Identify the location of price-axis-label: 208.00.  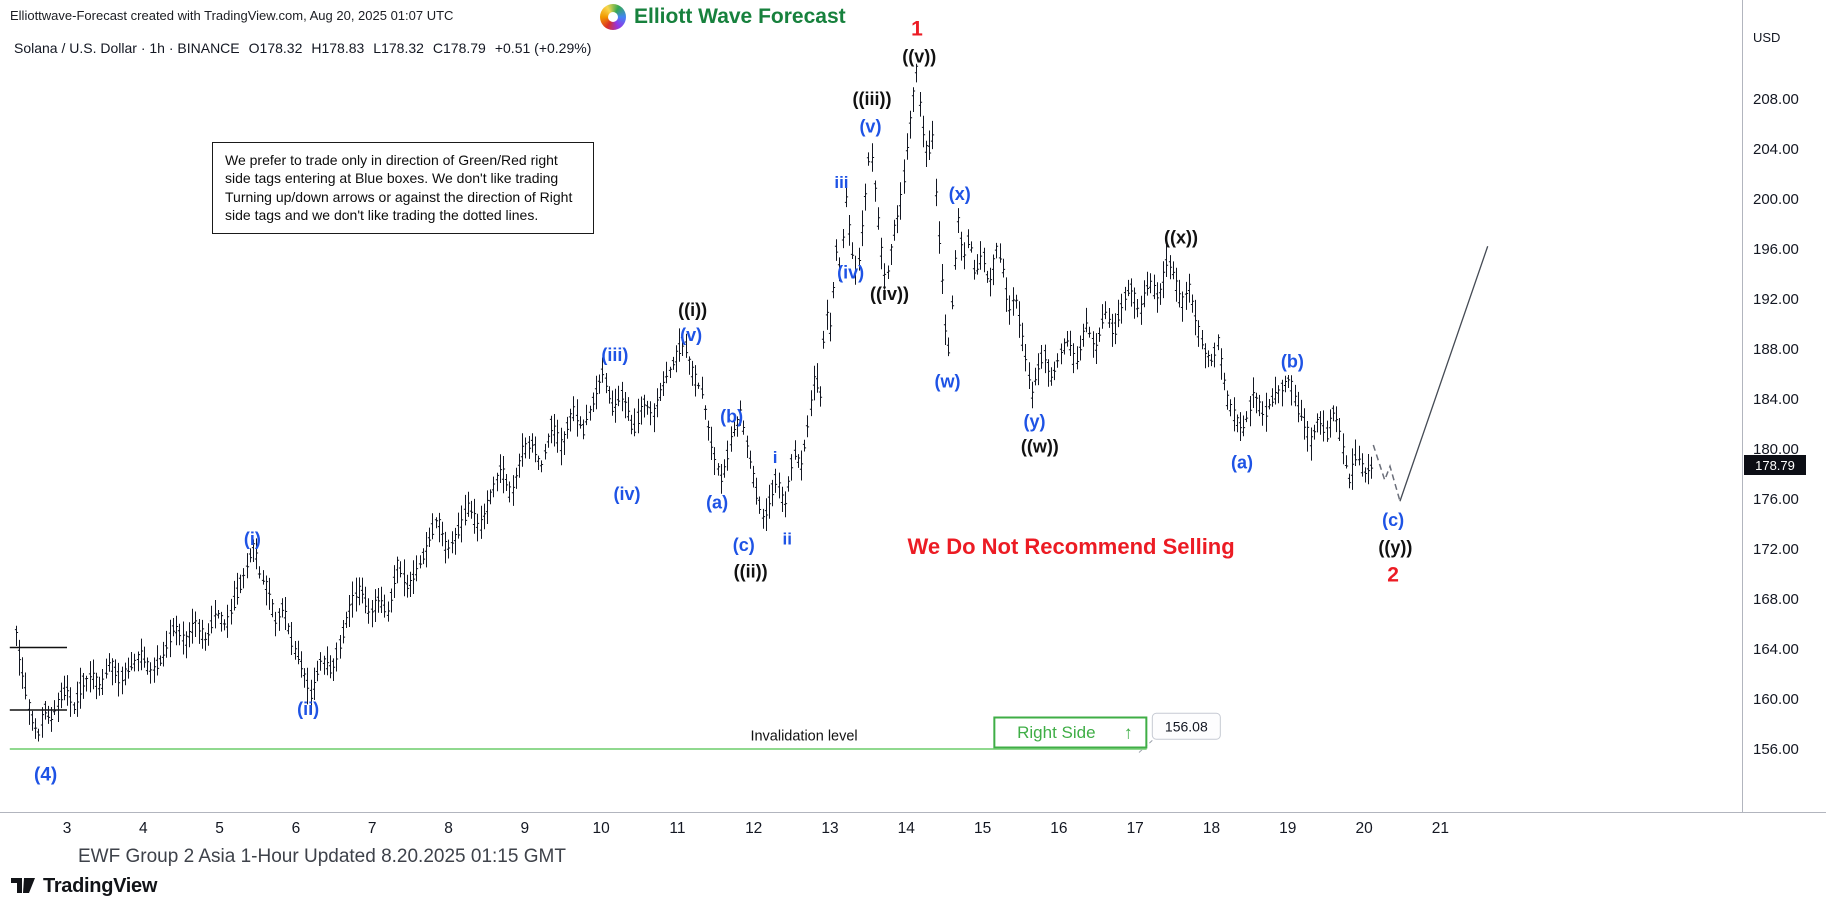
(1776, 99).